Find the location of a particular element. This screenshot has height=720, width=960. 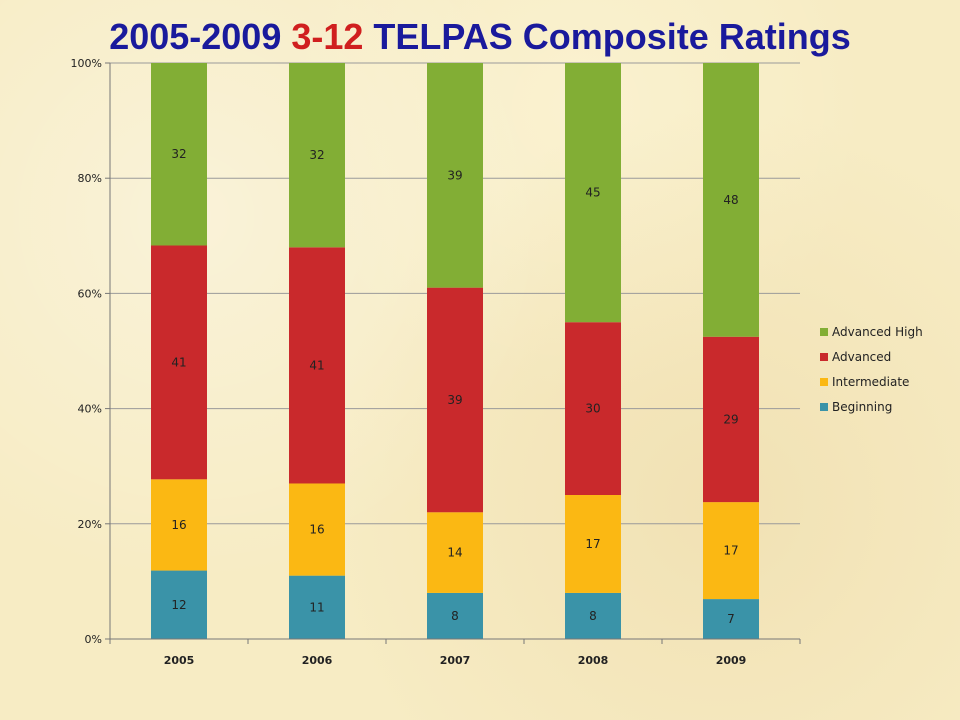

bar-beginning-2007 is located at coordinates (455, 615).